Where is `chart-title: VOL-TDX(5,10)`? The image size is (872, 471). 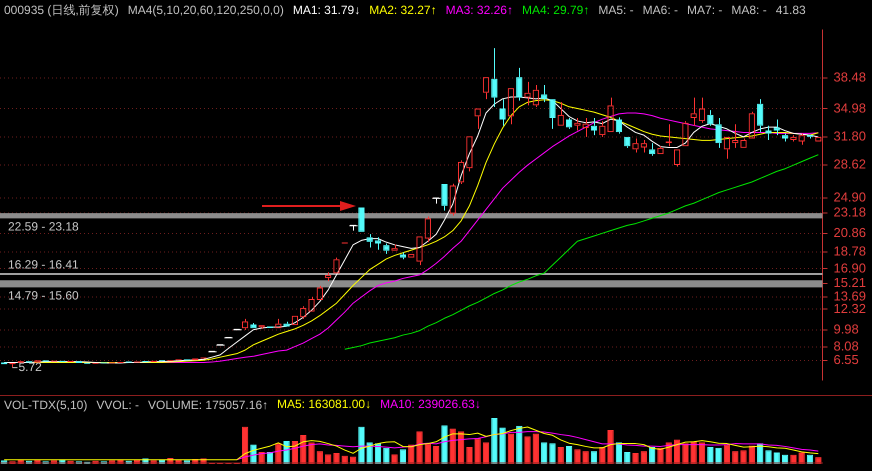 chart-title: VOL-TDX(5,10) is located at coordinates (46, 405).